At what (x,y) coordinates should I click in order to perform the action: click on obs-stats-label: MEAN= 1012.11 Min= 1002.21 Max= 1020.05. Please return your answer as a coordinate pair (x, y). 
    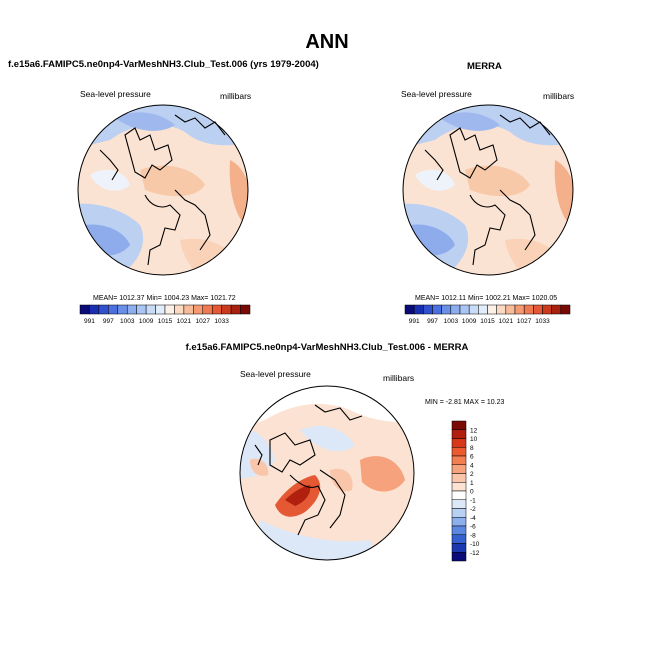
    Looking at the image, I should click on (486, 298).